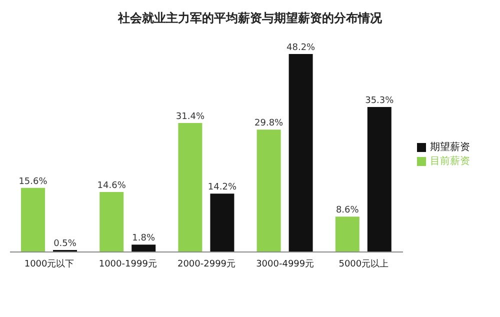 The height and width of the screenshot is (317, 500). What do you see at coordinates (285, 264) in the screenshot?
I see `x-tick-label: 3000-4999元` at bounding box center [285, 264].